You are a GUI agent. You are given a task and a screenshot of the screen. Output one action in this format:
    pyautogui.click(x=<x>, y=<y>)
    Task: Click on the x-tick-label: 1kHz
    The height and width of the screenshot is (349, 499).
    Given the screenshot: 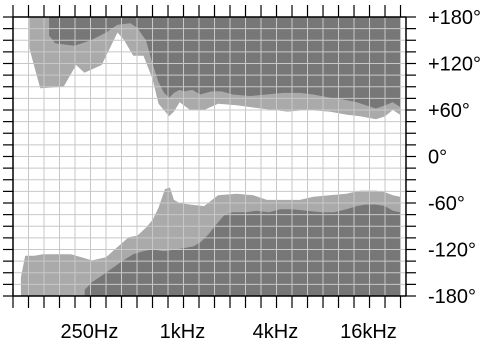 What is the action you would take?
    pyautogui.click(x=183, y=332)
    